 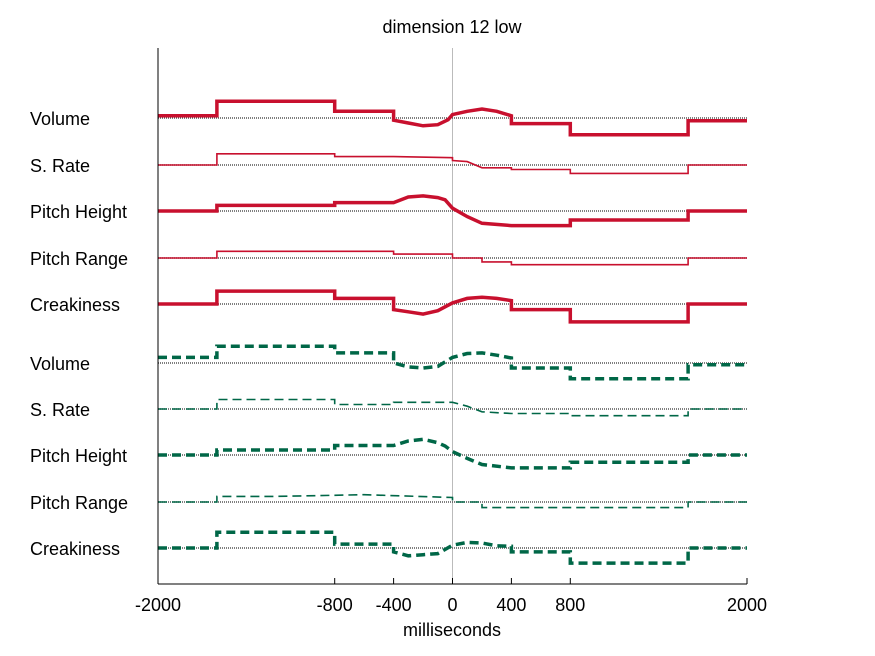 What do you see at coordinates (452, 605) in the screenshot?
I see `x-tick-label: 0` at bounding box center [452, 605].